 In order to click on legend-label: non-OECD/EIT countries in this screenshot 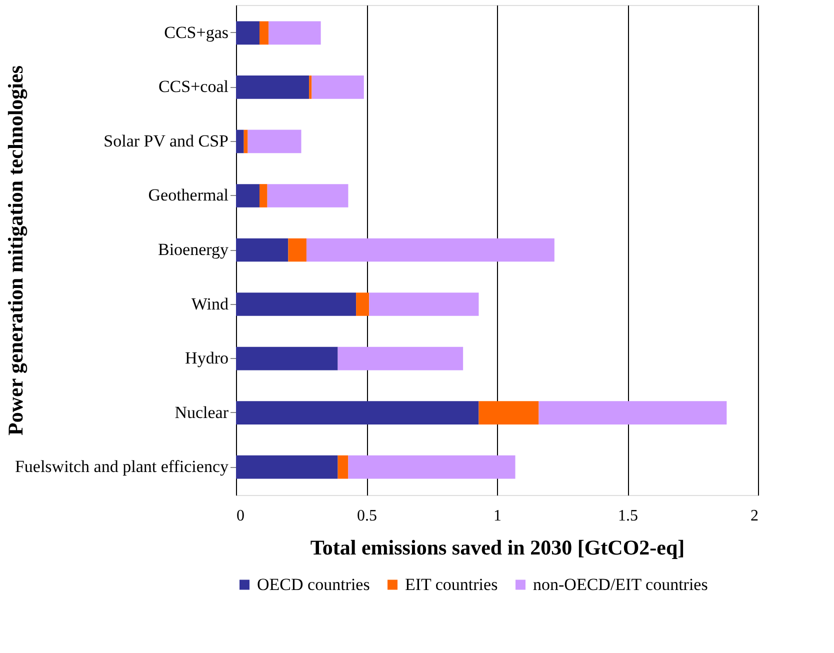, I will do `click(620, 584)`.